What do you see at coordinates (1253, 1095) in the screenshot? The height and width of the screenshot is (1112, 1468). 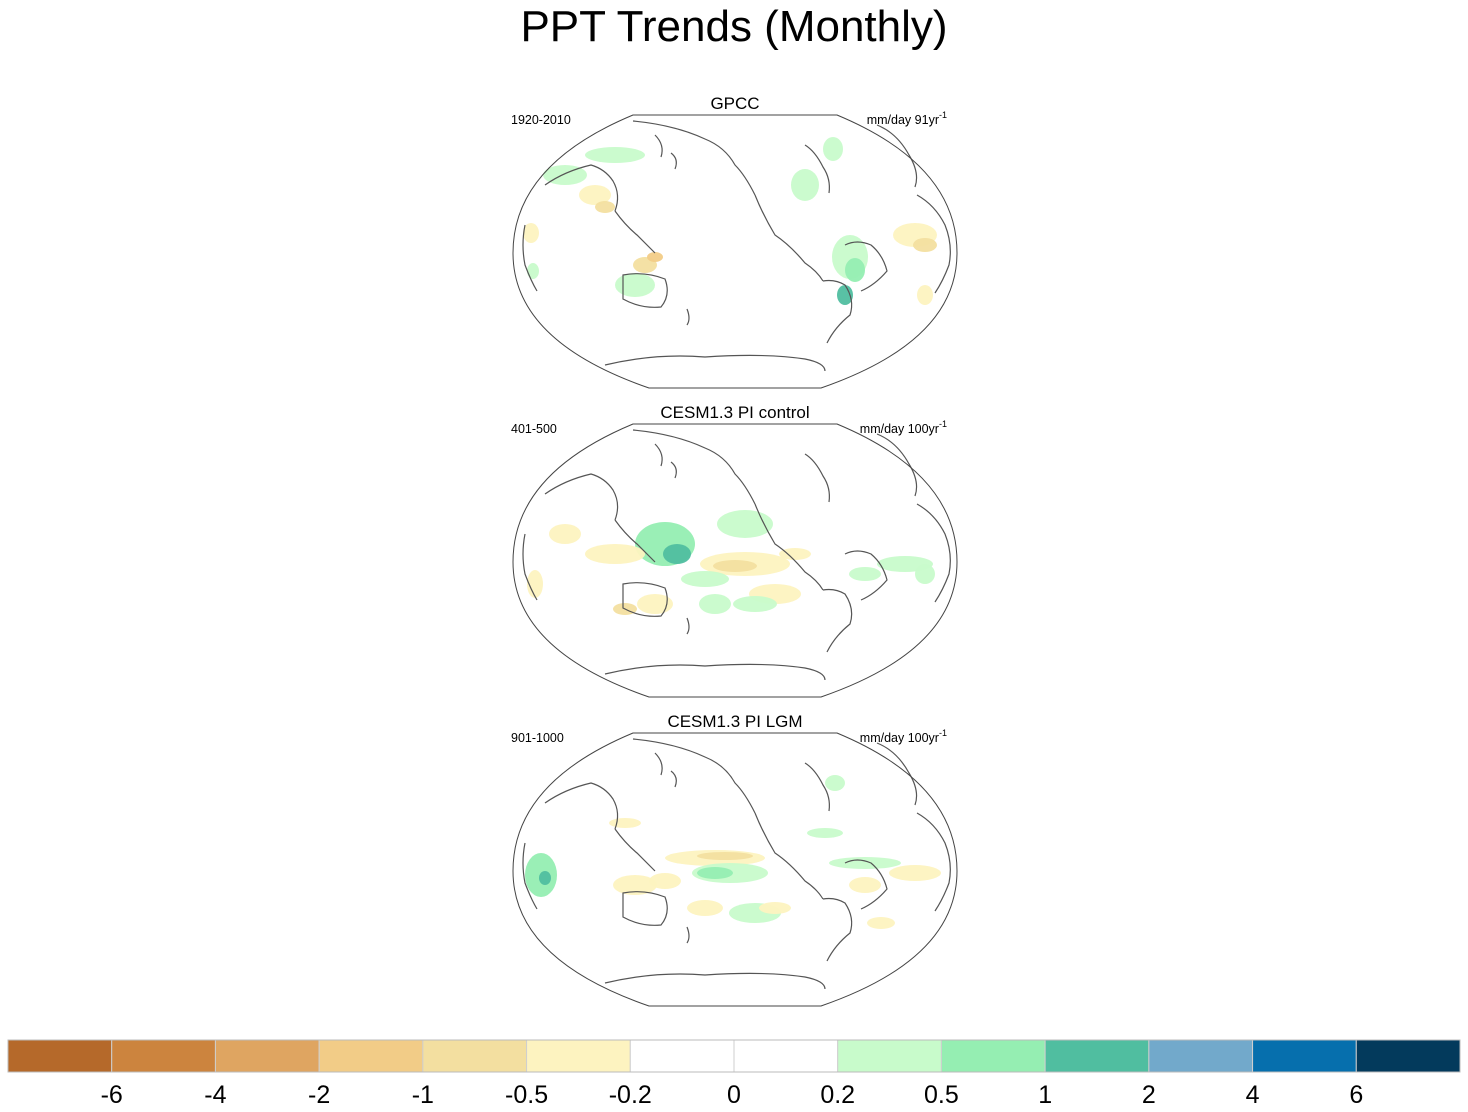 I see `colorbar-tick-label: 4` at bounding box center [1253, 1095].